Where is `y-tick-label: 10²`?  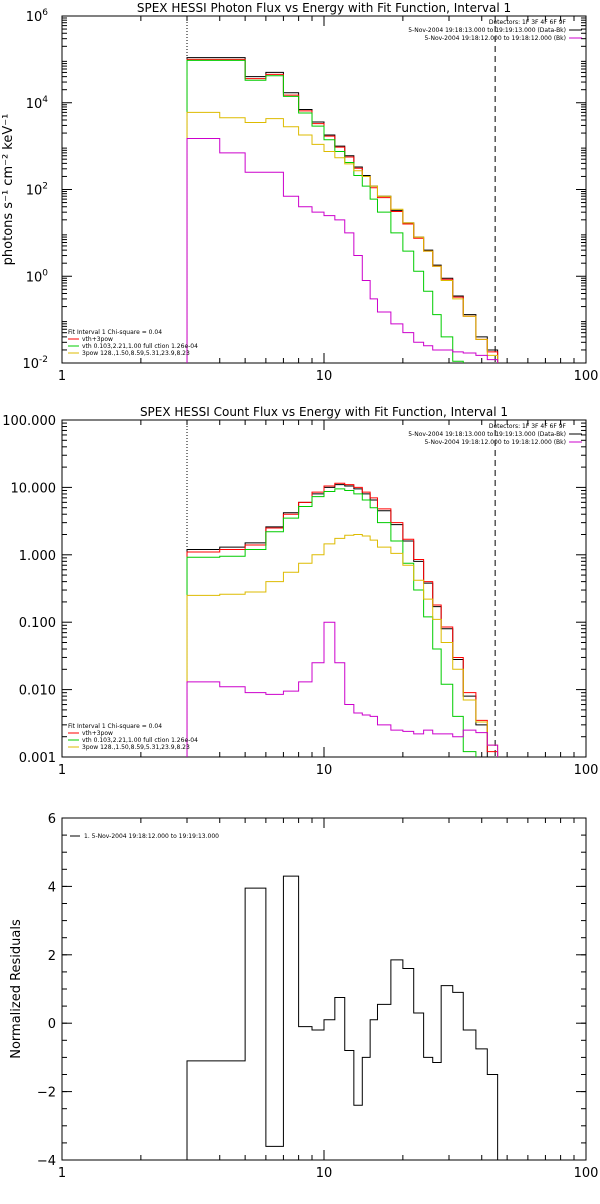
y-tick-label: 10² is located at coordinates (37, 190).